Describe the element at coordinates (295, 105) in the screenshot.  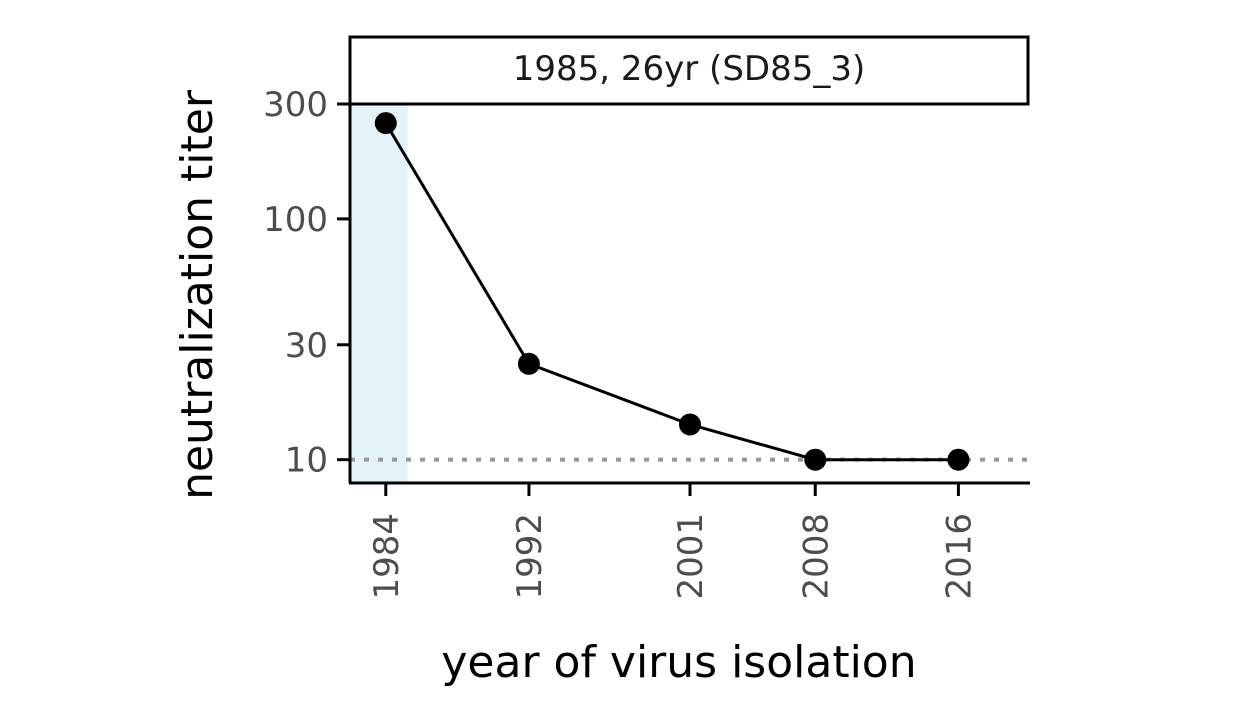
I see `y-tick-label: 300` at that location.